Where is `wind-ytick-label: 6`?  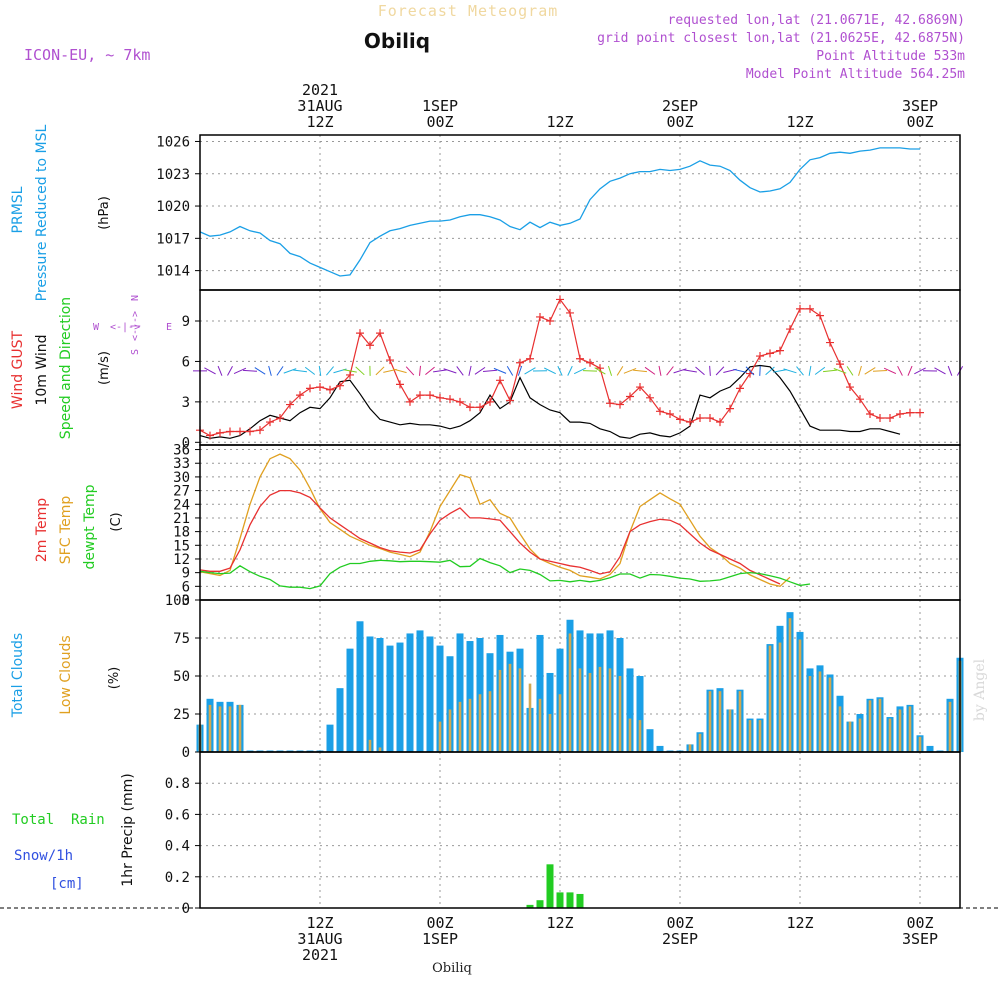
wind-ytick-label: 6 is located at coordinates (186, 362).